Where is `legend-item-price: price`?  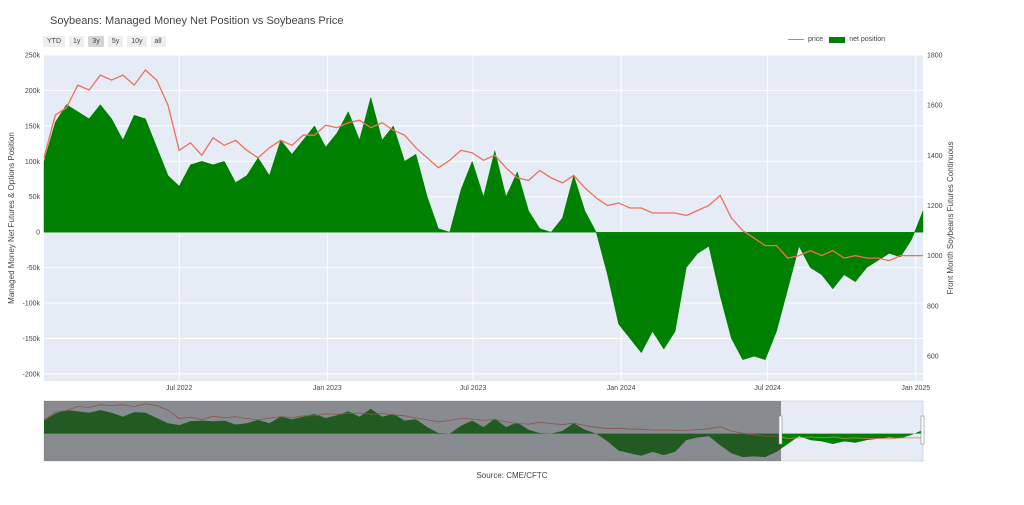 legend-item-price: price is located at coordinates (805, 39).